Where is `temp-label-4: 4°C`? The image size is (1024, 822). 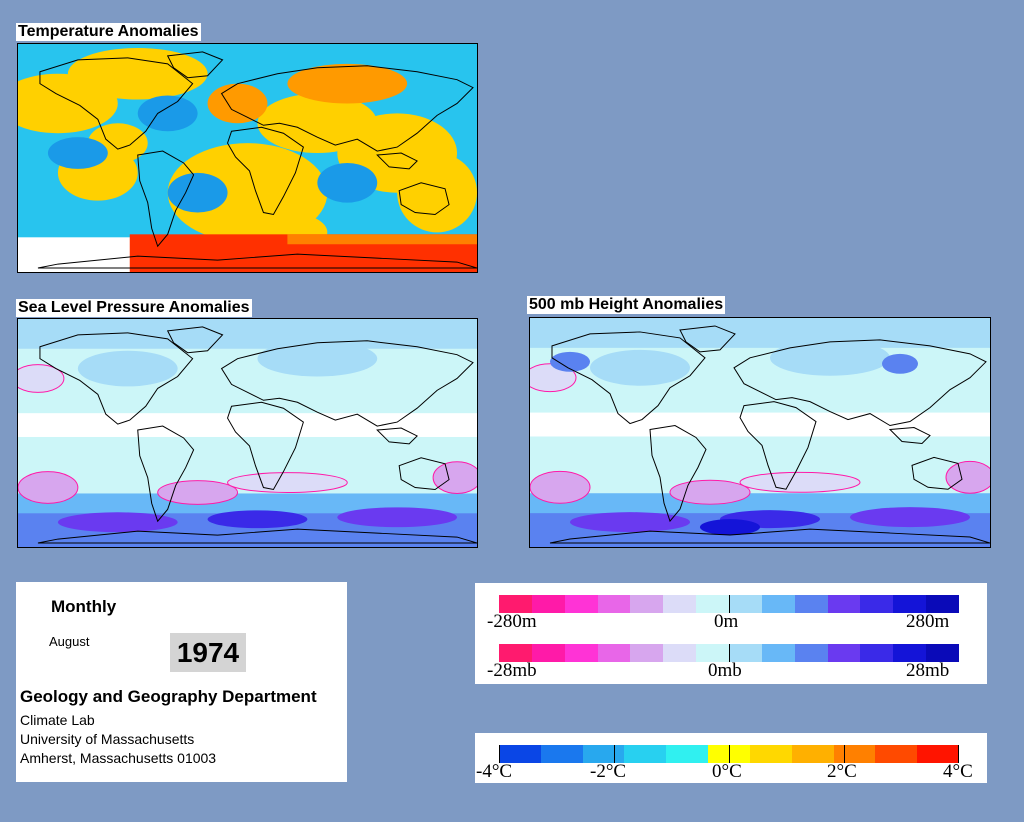 temp-label-4: 4°C is located at coordinates (958, 771).